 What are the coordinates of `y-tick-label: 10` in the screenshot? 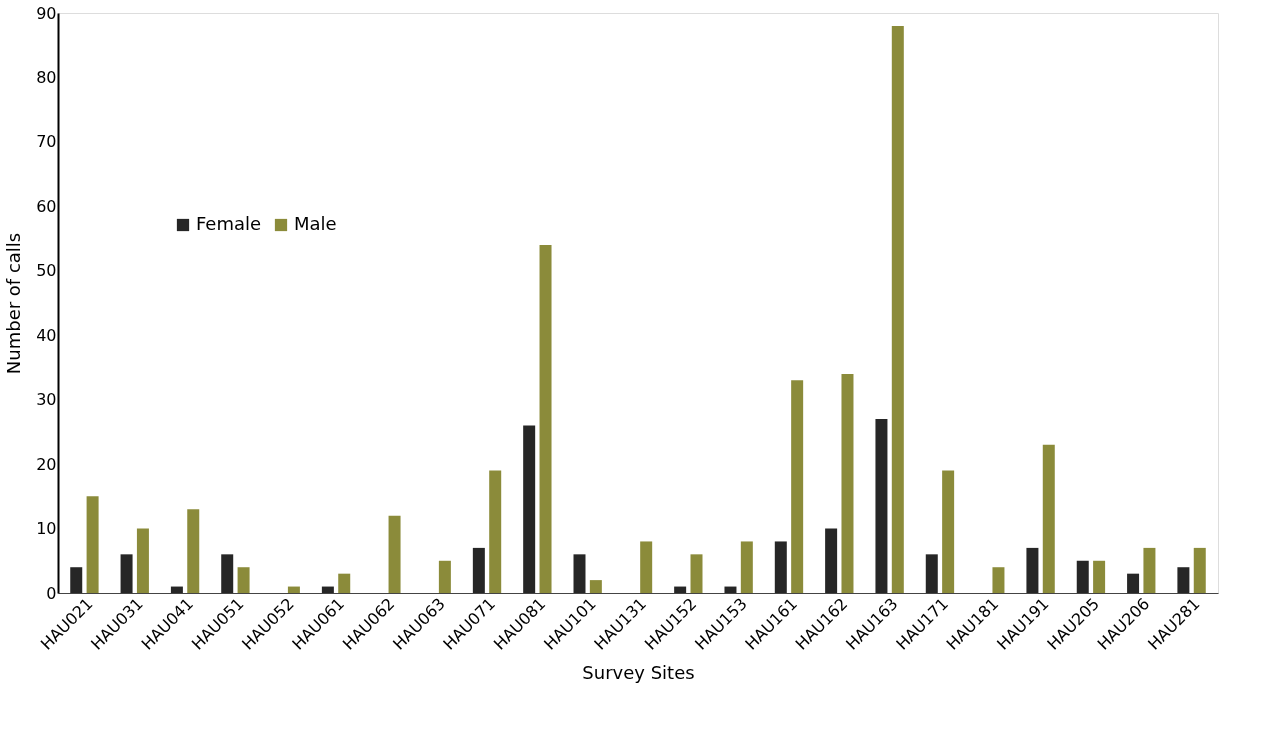 It's located at (46, 529).